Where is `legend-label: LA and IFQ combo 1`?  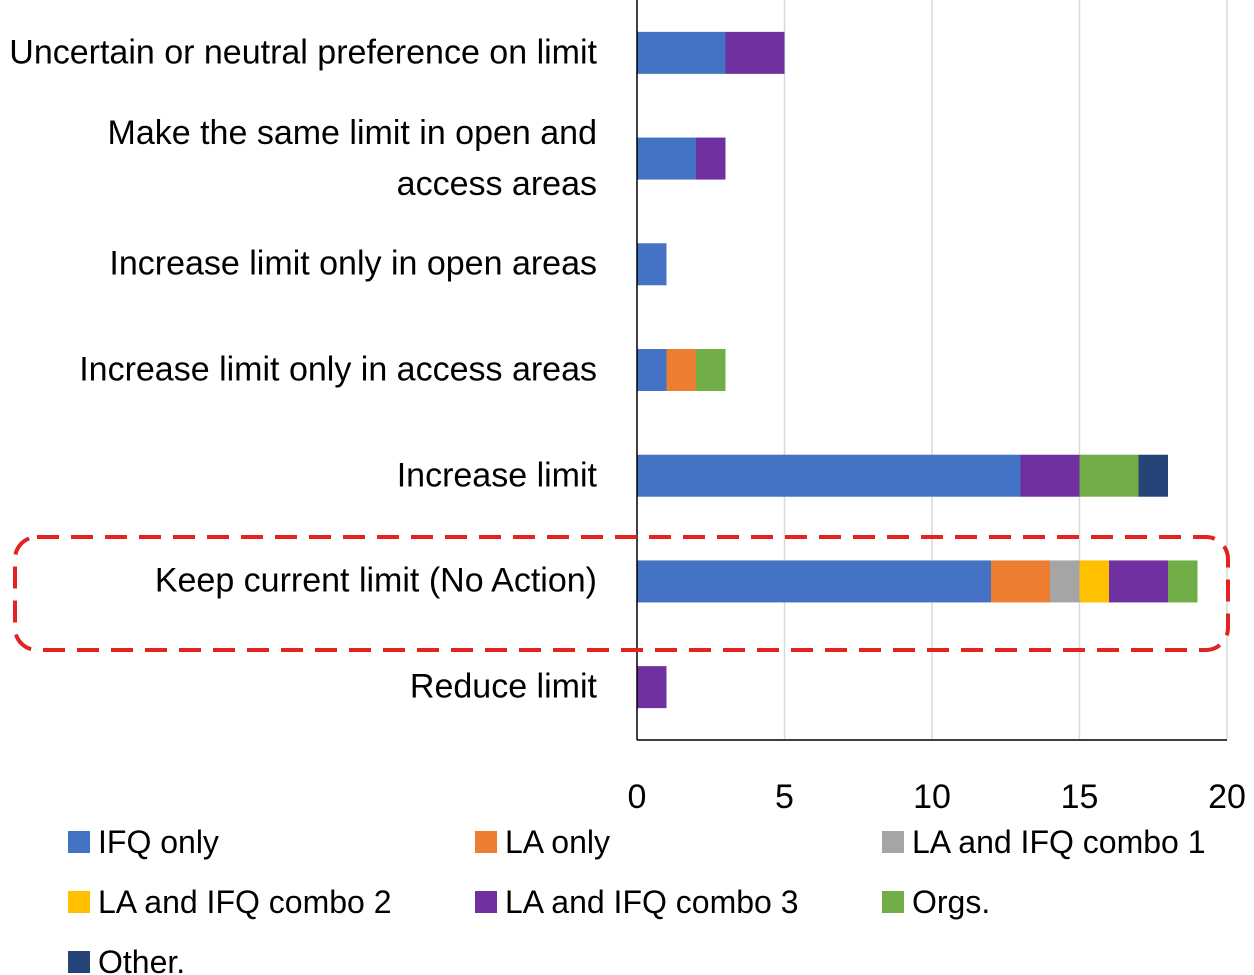
legend-label: LA and IFQ combo 1 is located at coordinates (1059, 842).